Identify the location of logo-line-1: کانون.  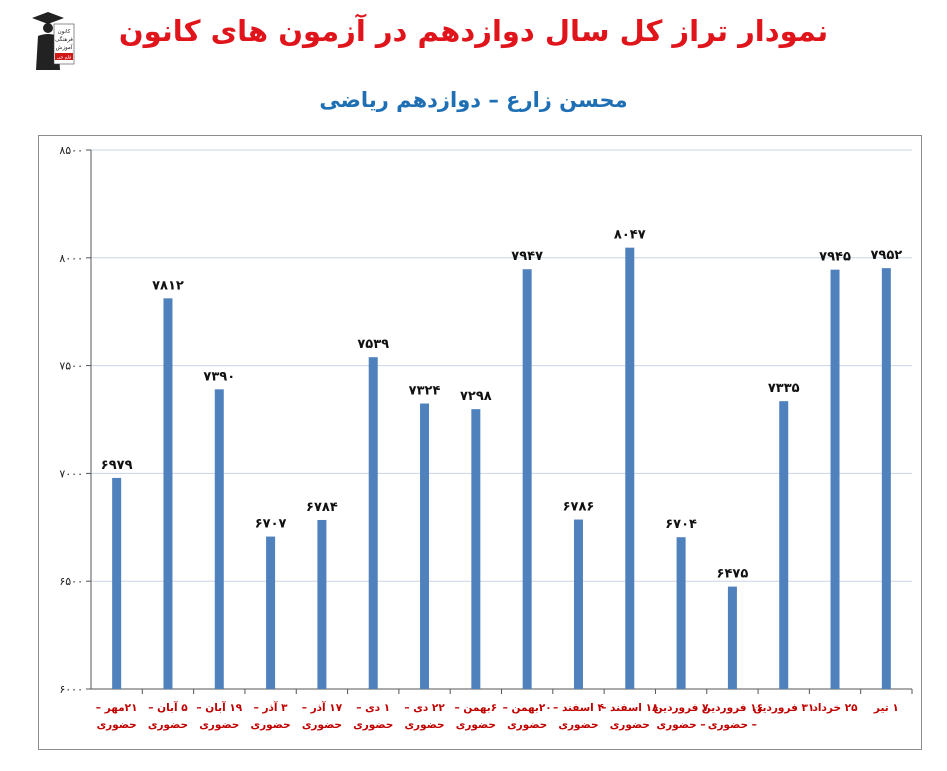
(64, 31).